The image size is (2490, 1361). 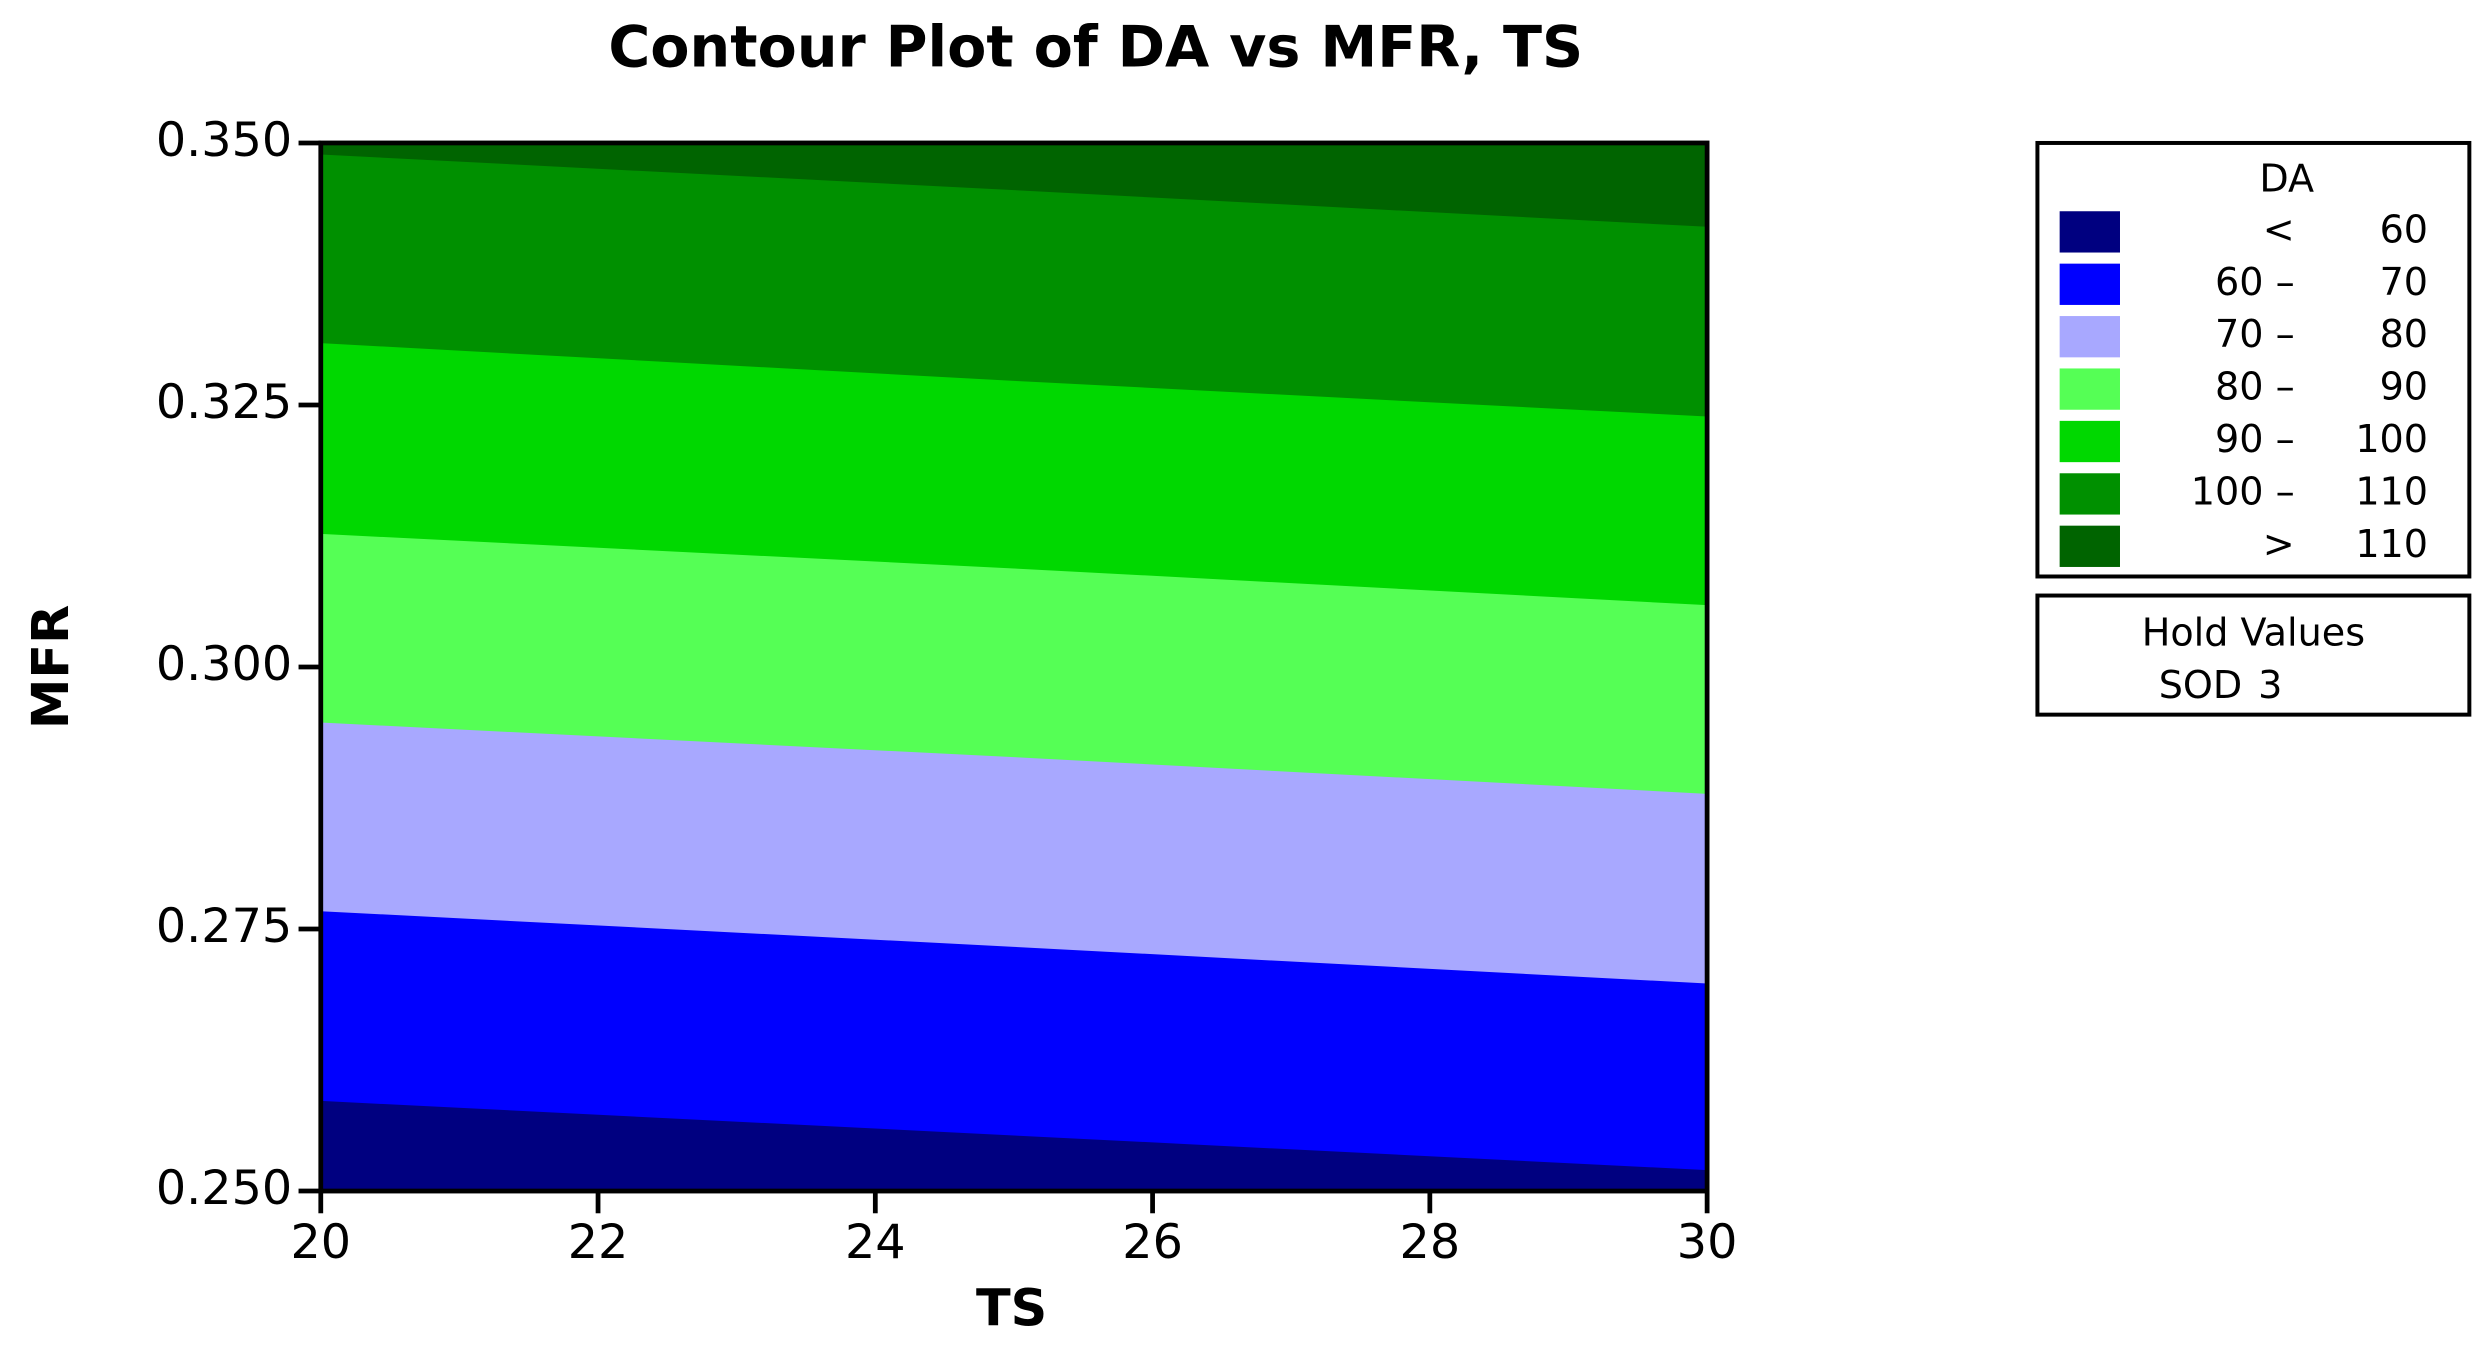 What do you see at coordinates (2404, 282) in the screenshot?
I see `legend-right: 70` at bounding box center [2404, 282].